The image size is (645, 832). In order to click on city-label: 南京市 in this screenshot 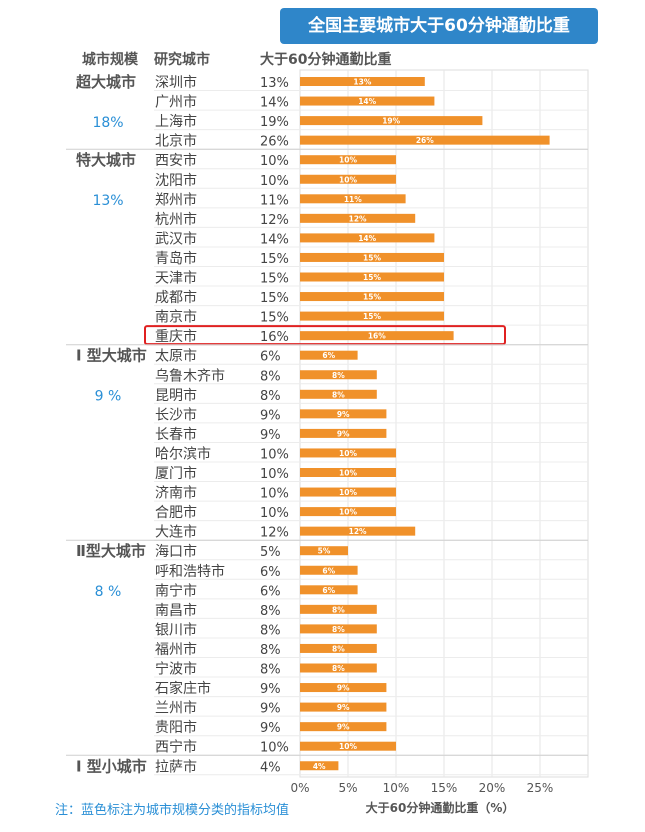, I will do `click(176, 317)`.